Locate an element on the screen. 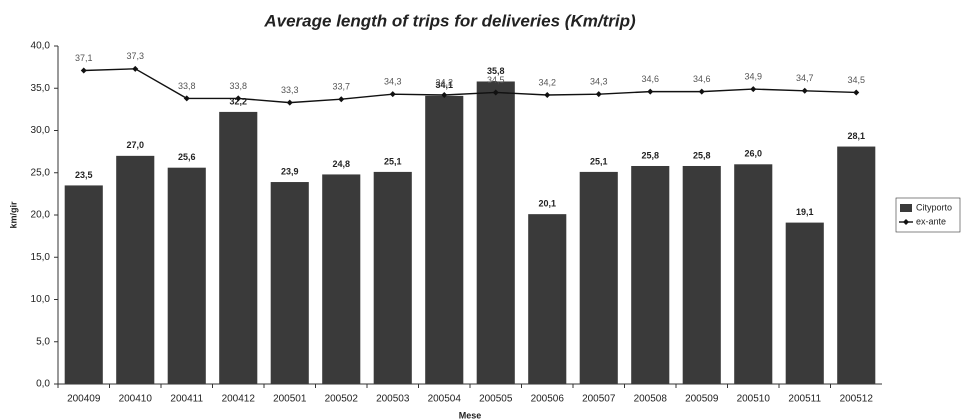  y-tick-label: 5,0 is located at coordinates (43, 341).